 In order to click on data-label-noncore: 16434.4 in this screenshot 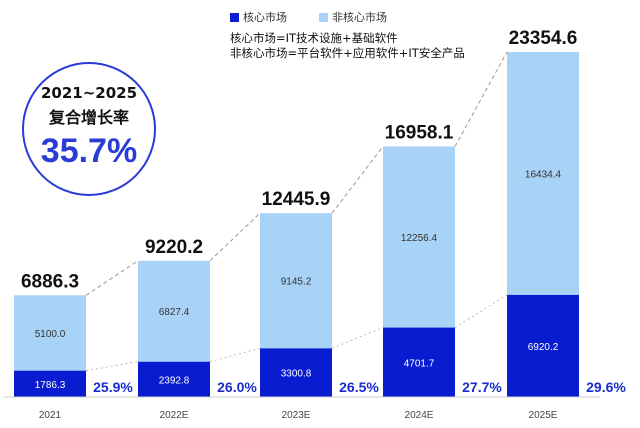, I will do `click(543, 174)`.